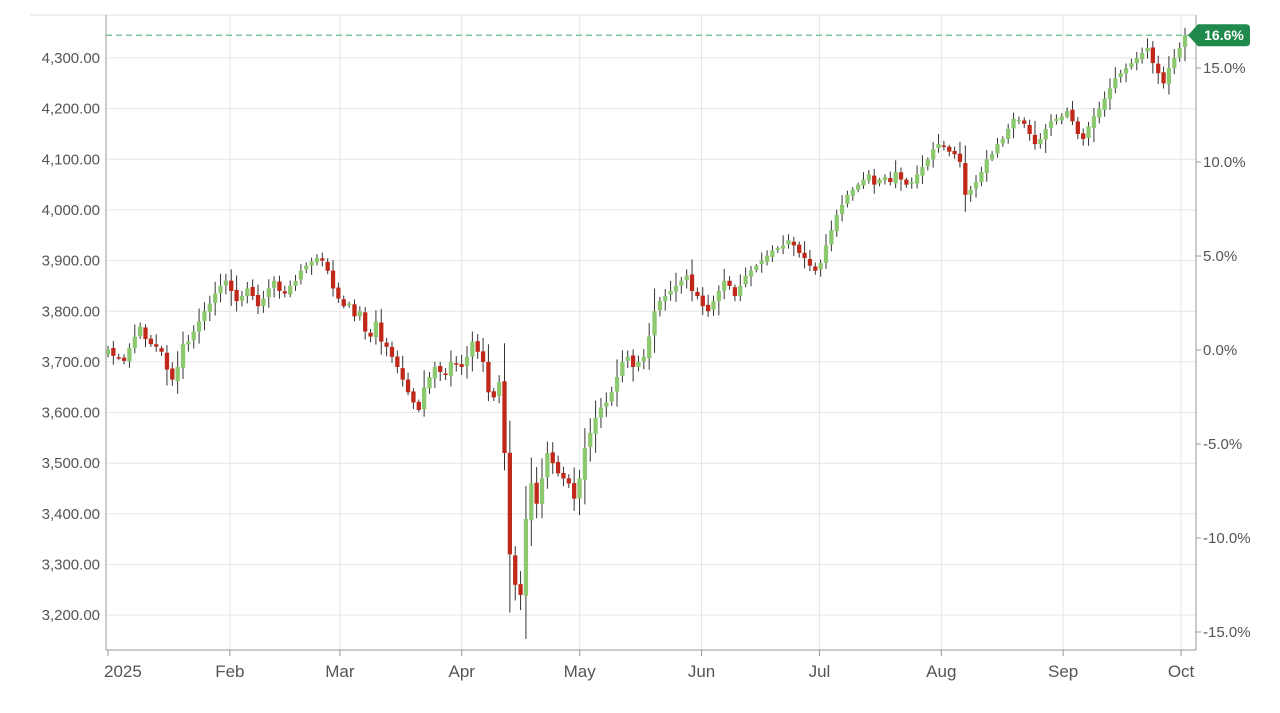  What do you see at coordinates (229, 671) in the screenshot?
I see `date-tick-label: Feb` at bounding box center [229, 671].